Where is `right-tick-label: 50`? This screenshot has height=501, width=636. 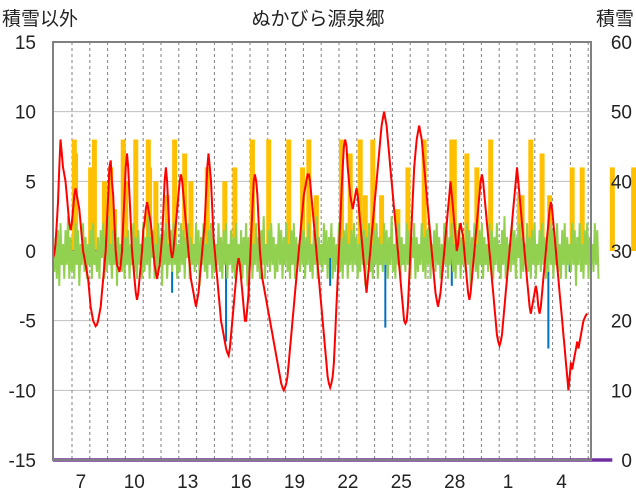
right-tick-label: 50 is located at coordinates (621, 113).